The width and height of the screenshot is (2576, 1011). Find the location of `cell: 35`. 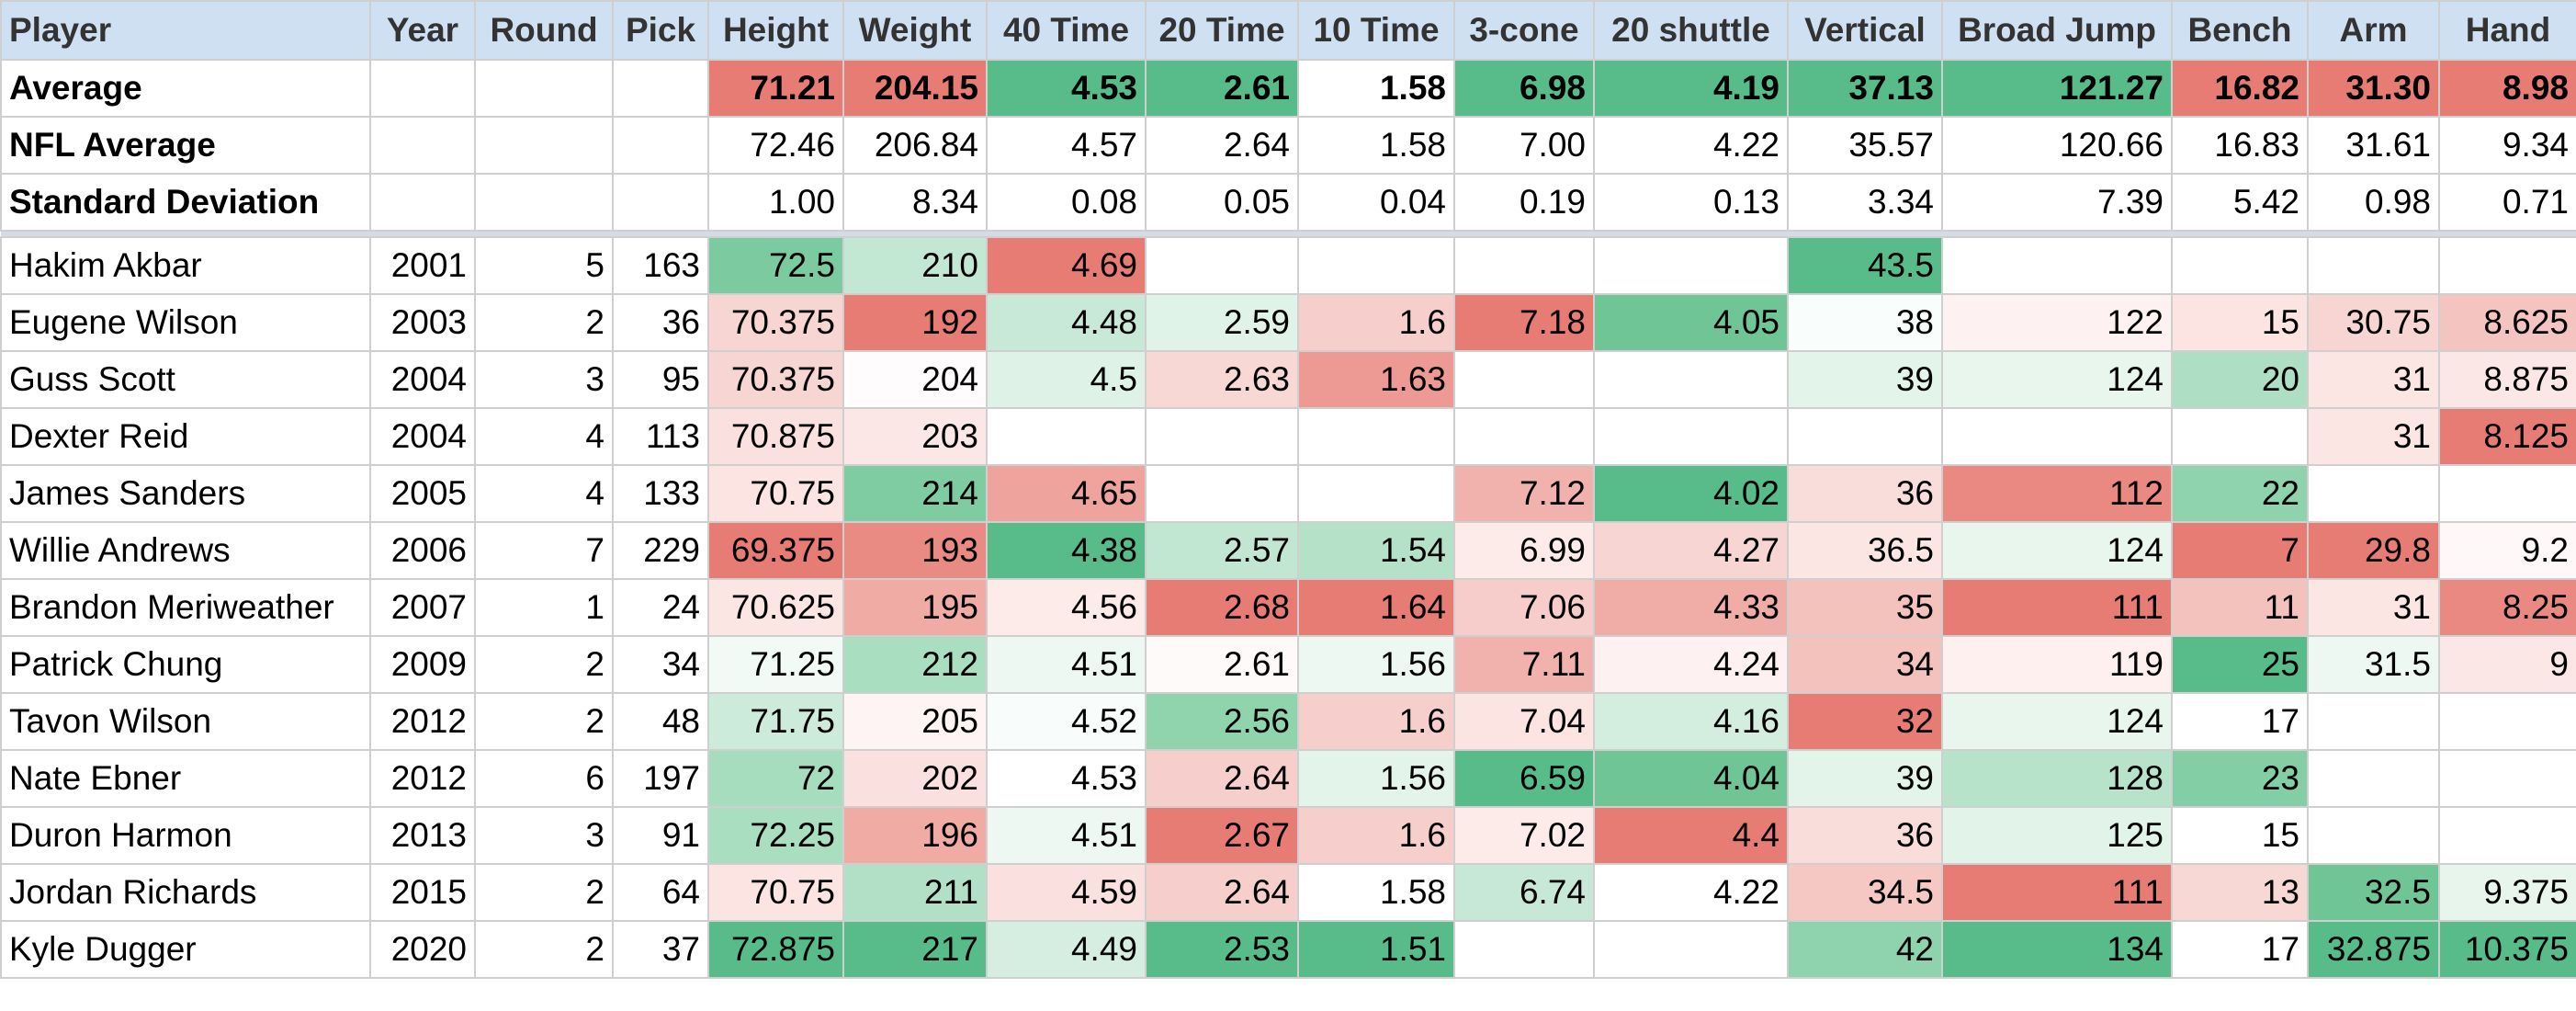

cell: 35 is located at coordinates (1865, 607).